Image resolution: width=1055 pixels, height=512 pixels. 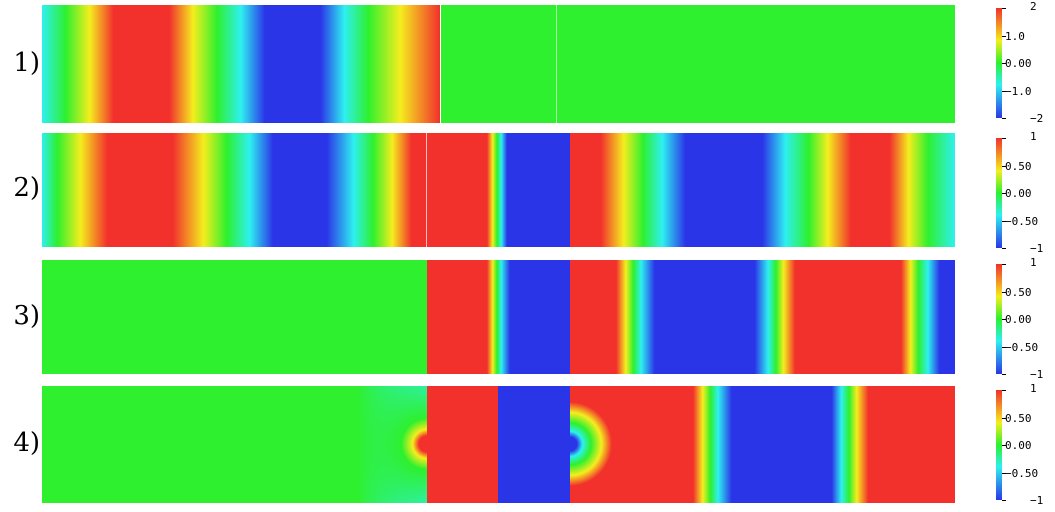 What do you see at coordinates (1033, 6) in the screenshot?
I see `colorbar-tick-label: 2` at bounding box center [1033, 6].